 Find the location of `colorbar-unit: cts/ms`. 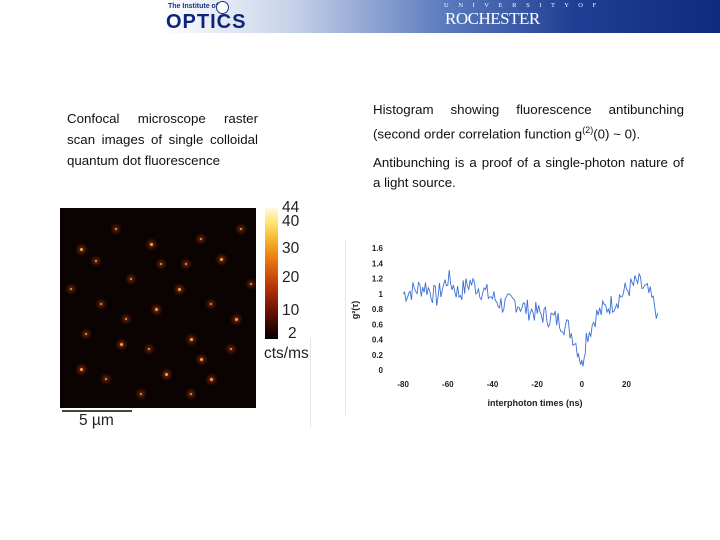

colorbar-unit: cts/ms is located at coordinates (286, 353).